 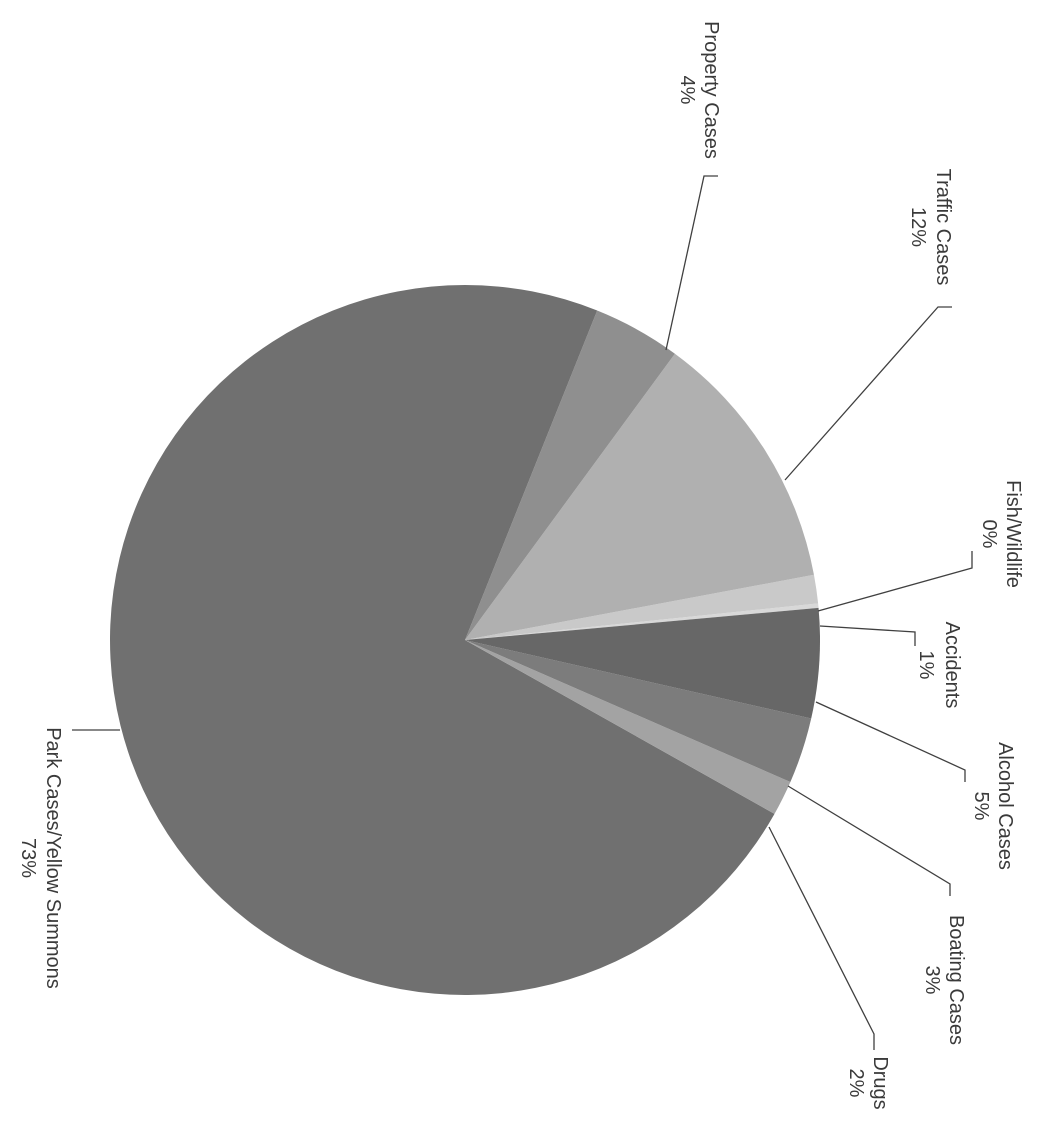 I want to click on leader-accidents, so click(x=867, y=635).